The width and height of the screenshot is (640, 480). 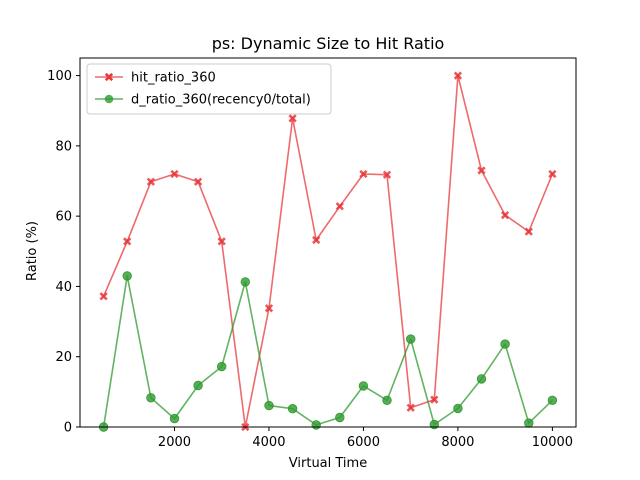 What do you see at coordinates (328, 463) in the screenshot?
I see `x-axis-title: Virtual Time` at bounding box center [328, 463].